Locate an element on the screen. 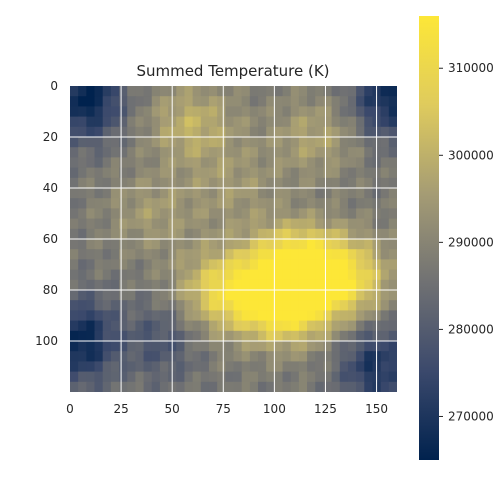 The image size is (500, 500). colorbar-tick-label: 310000 is located at coordinates (471, 68).